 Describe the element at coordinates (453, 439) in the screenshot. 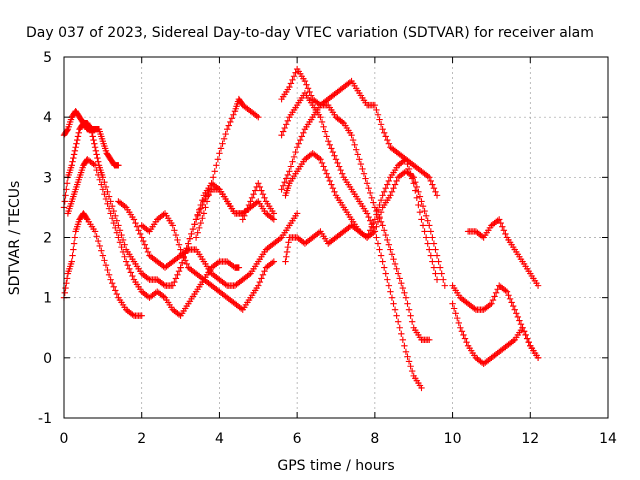

I see `x-tick-label: 10` at that location.